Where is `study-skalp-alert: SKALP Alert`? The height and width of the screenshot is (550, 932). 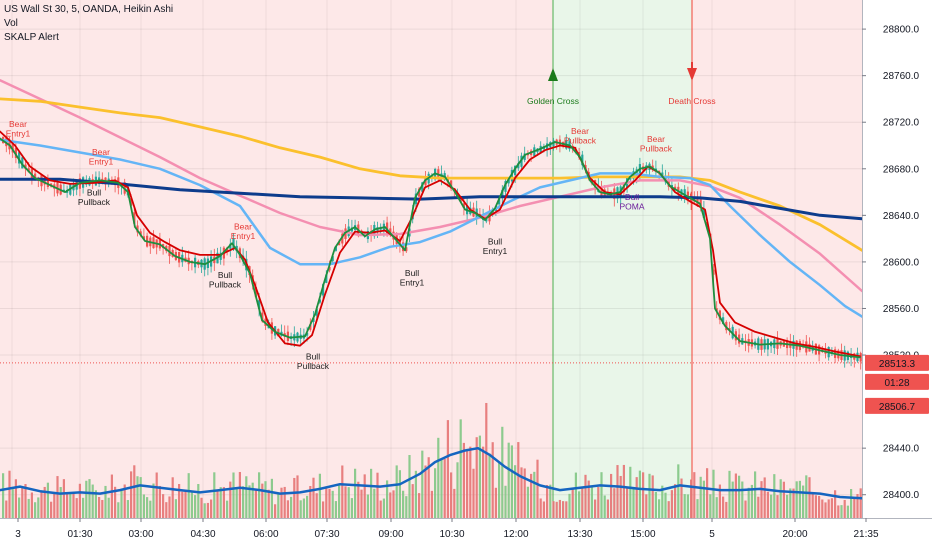 study-skalp-alert: SKALP Alert is located at coordinates (31, 37).